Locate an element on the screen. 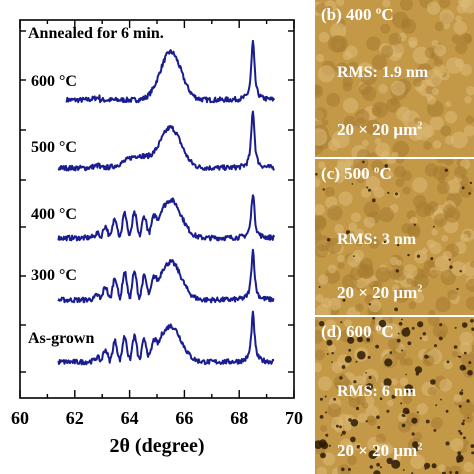 Image resolution: width=474 pixels, height=474 pixels. afm-panel-c: (c) 500 ºC RMS: 3 nm 20 × 20 μm2 is located at coordinates (394, 237).